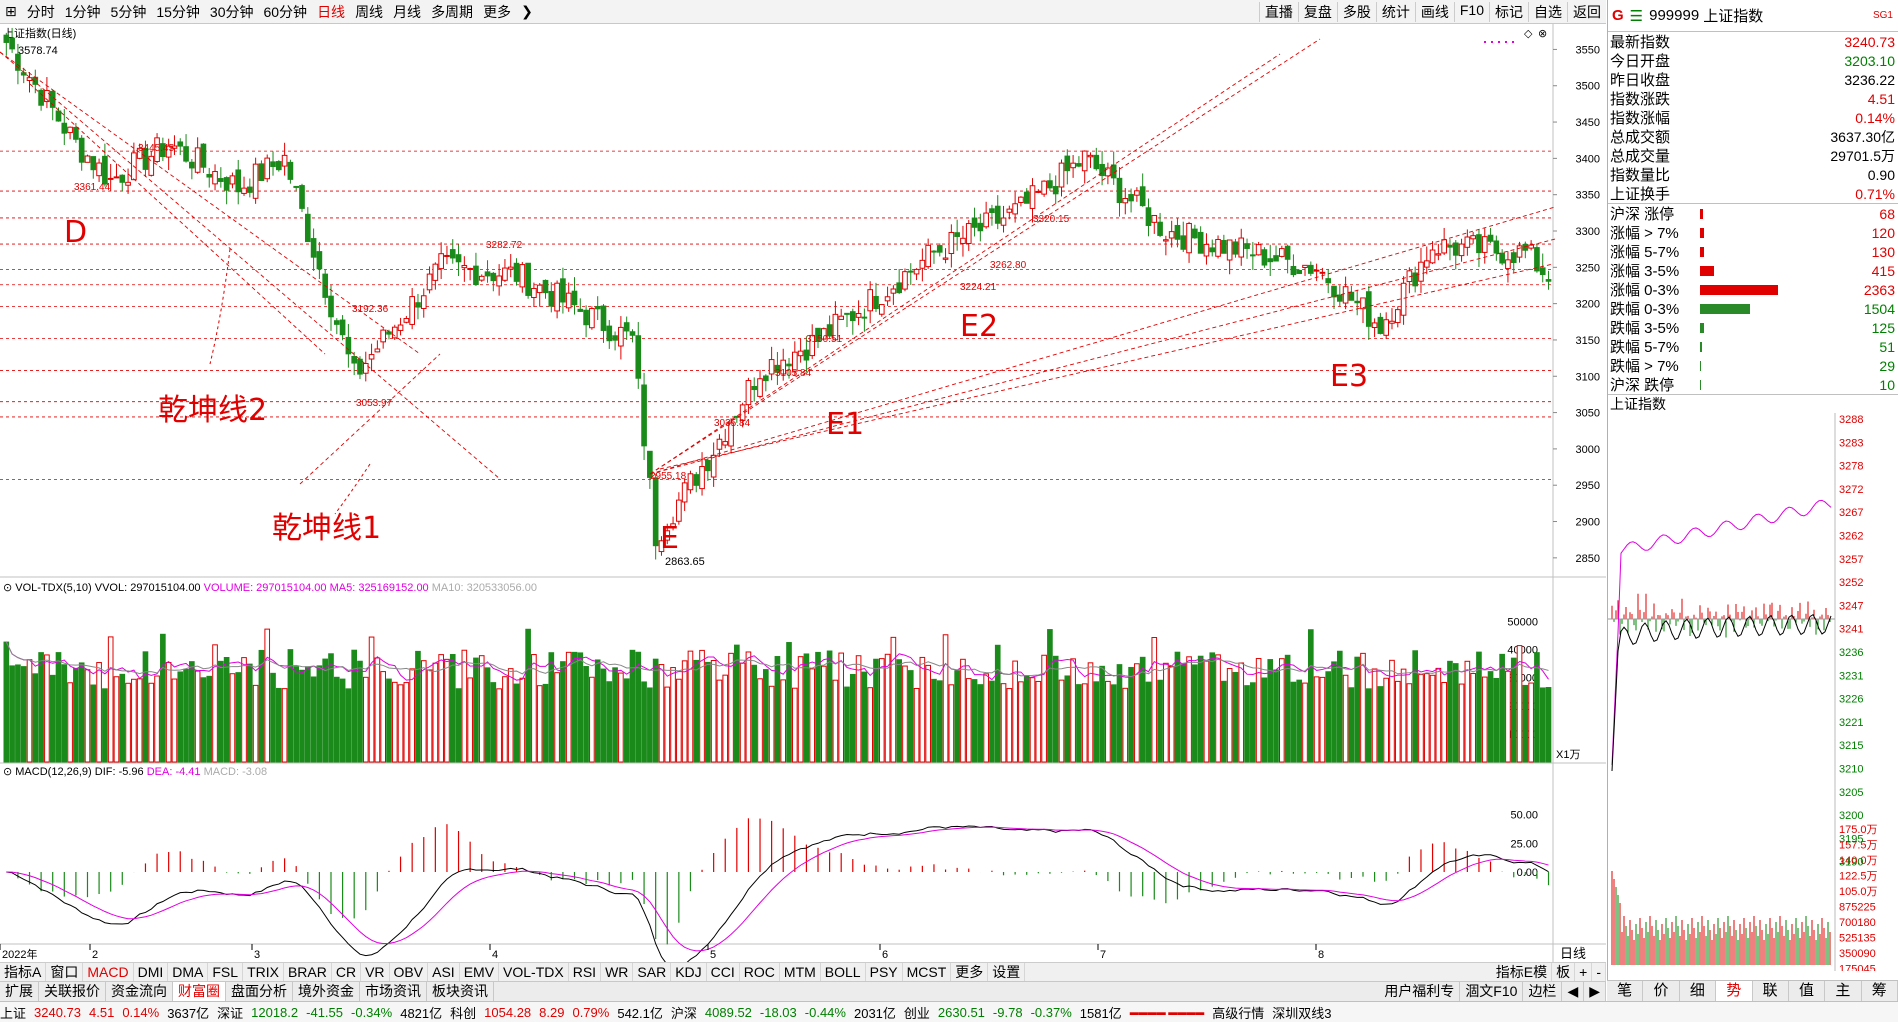 Image resolution: width=1898 pixels, height=1022 pixels. What do you see at coordinates (128, 11) in the screenshot?
I see `period-2: 5分钟` at bounding box center [128, 11].